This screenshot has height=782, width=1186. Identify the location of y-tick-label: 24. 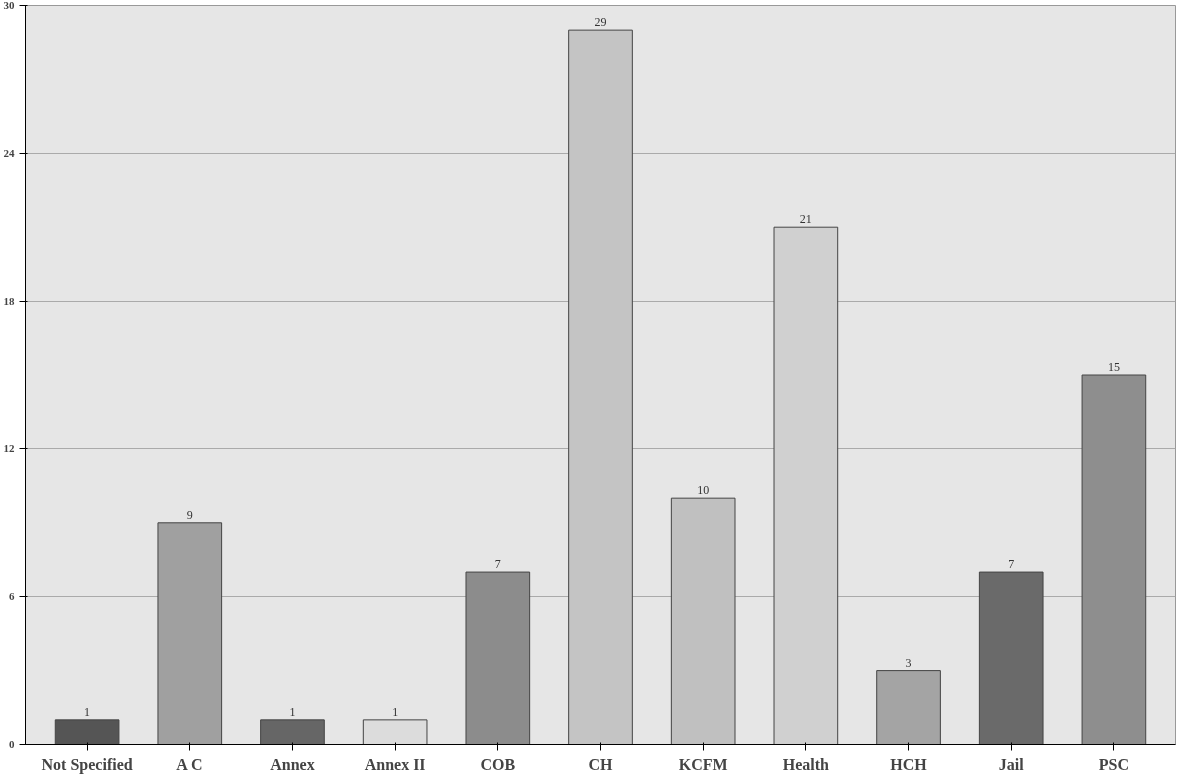
(9, 152).